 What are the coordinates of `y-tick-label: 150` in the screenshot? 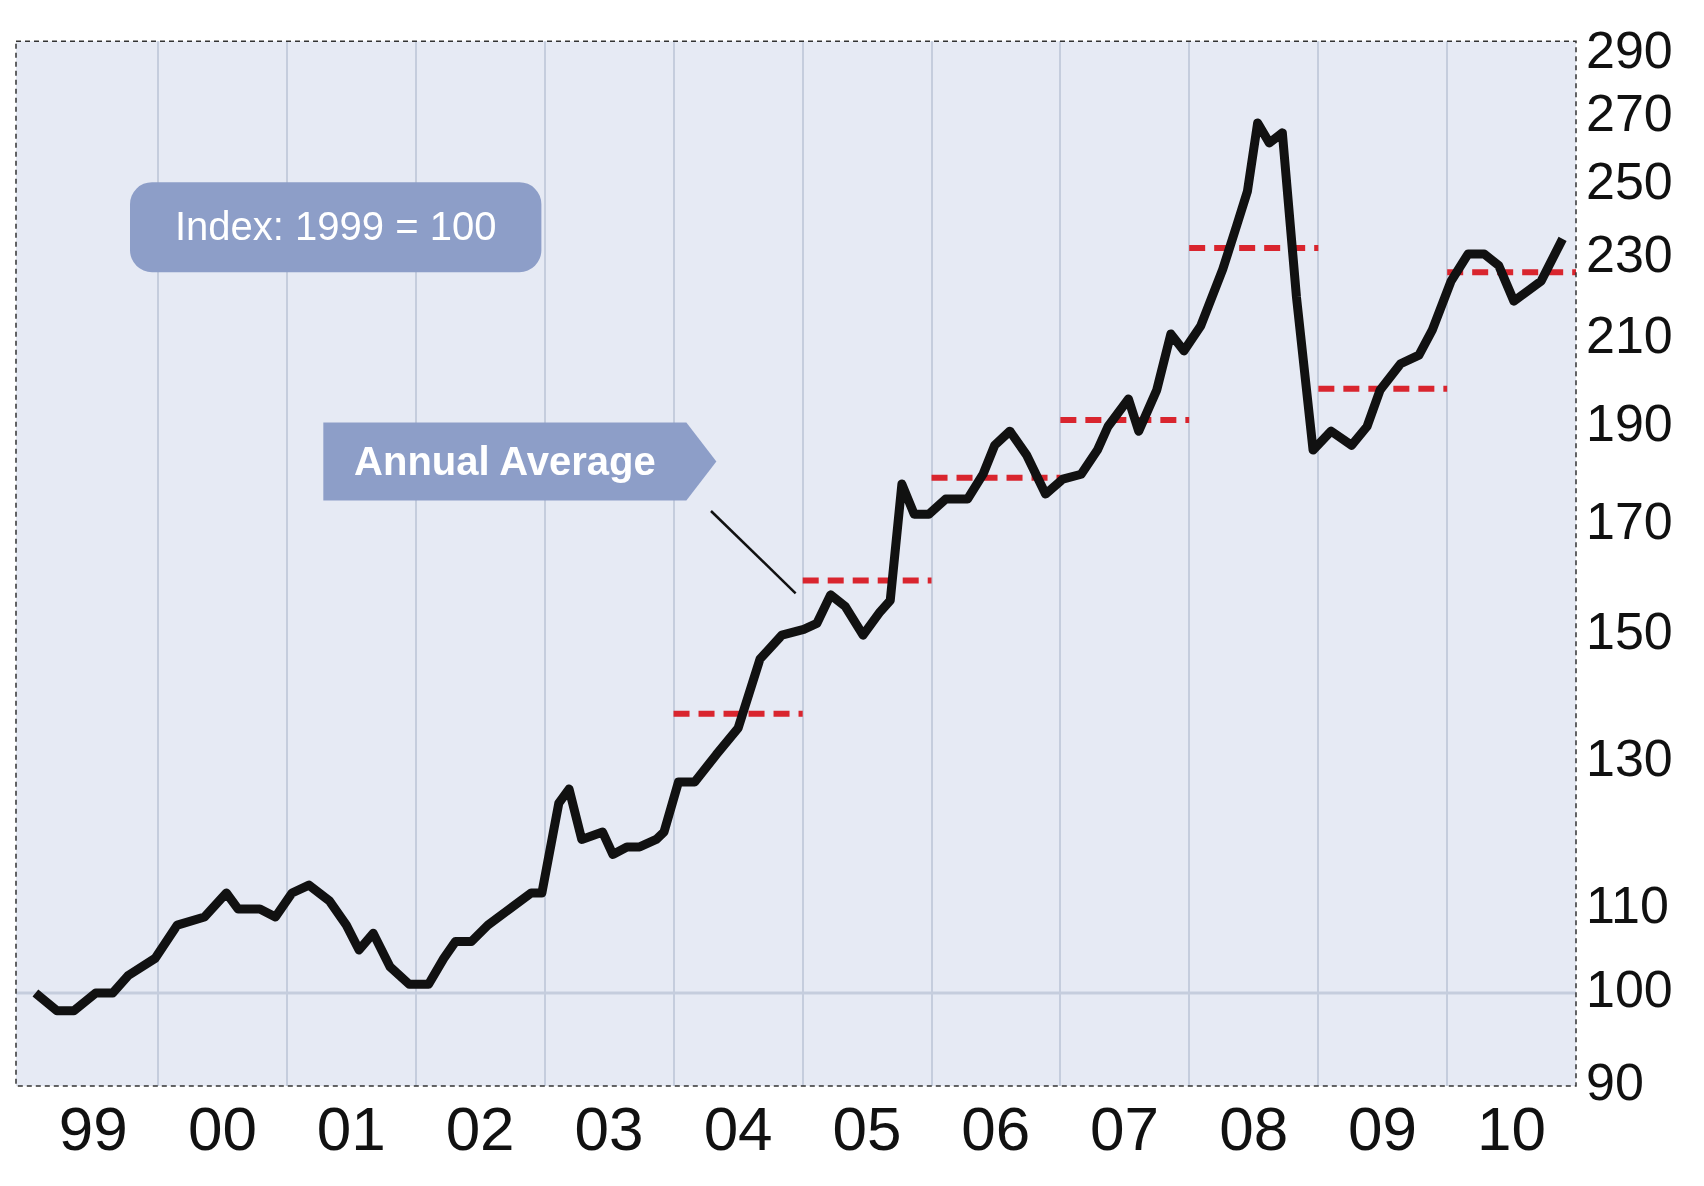 It's located at (1629, 631).